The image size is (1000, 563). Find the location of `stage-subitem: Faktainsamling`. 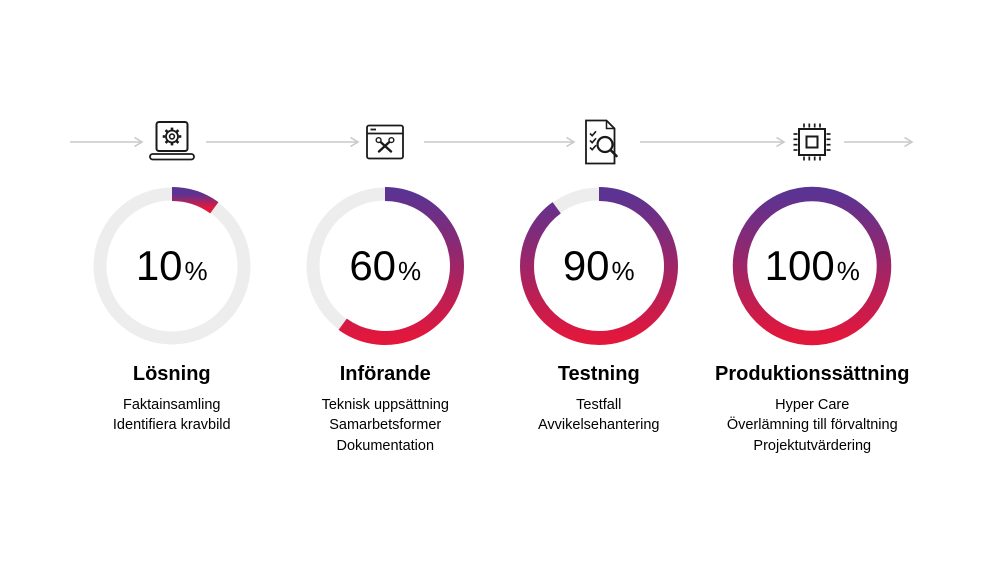

stage-subitem: Faktainsamling is located at coordinates (171, 405).